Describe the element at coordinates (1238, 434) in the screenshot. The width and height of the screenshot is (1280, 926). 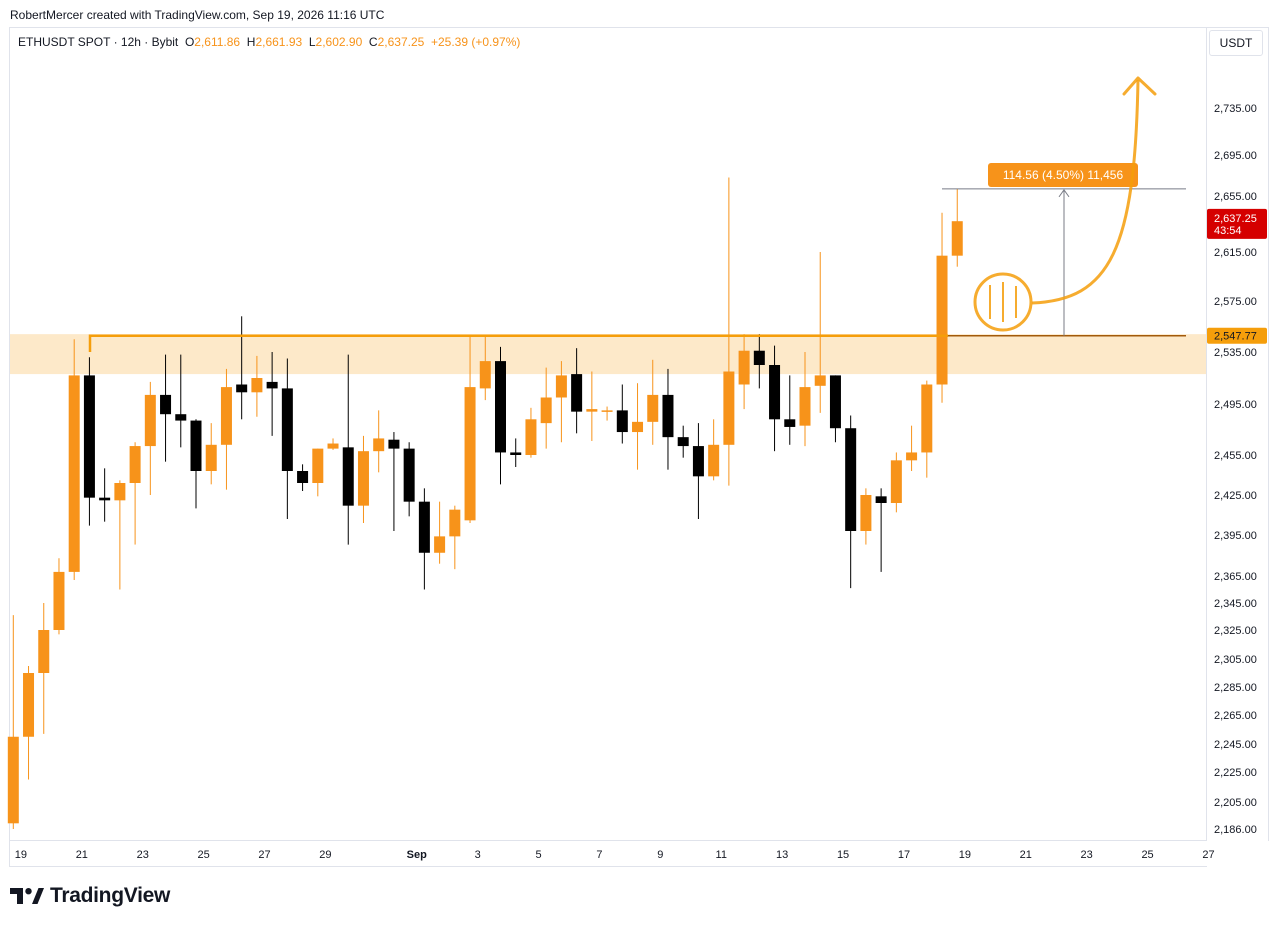
I see `price-axis` at that location.